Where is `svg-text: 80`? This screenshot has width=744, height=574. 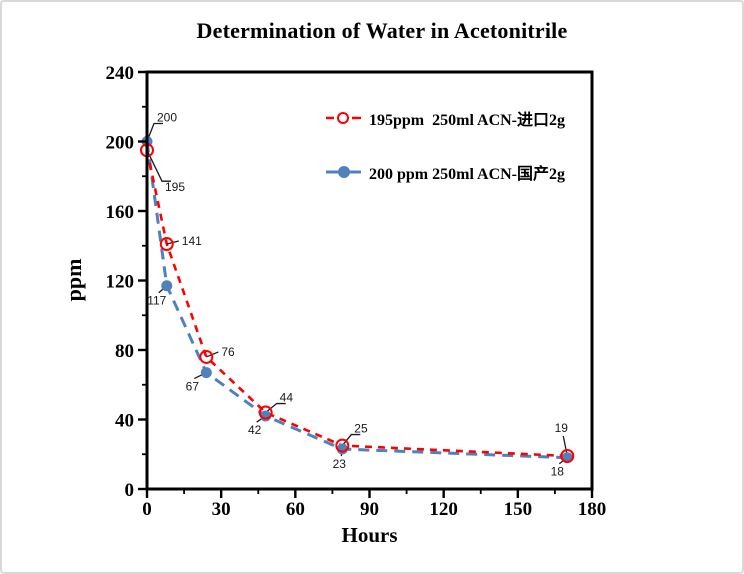
svg-text: 80 is located at coordinates (124, 351).